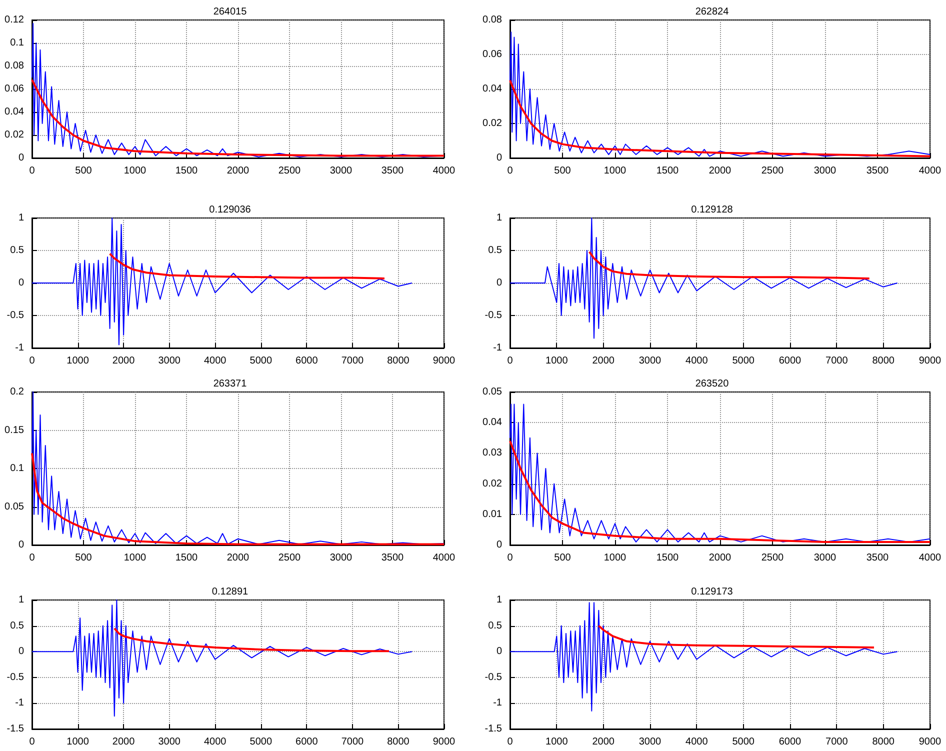 The width and height of the screenshot is (946, 751). I want to click on chart-title: 0.129173, so click(712, 592).